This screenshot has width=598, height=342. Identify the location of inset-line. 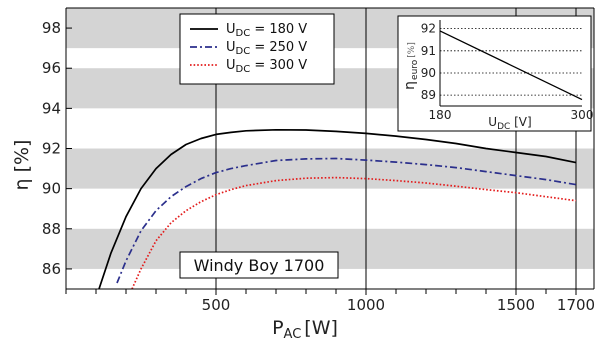
(511, 65).